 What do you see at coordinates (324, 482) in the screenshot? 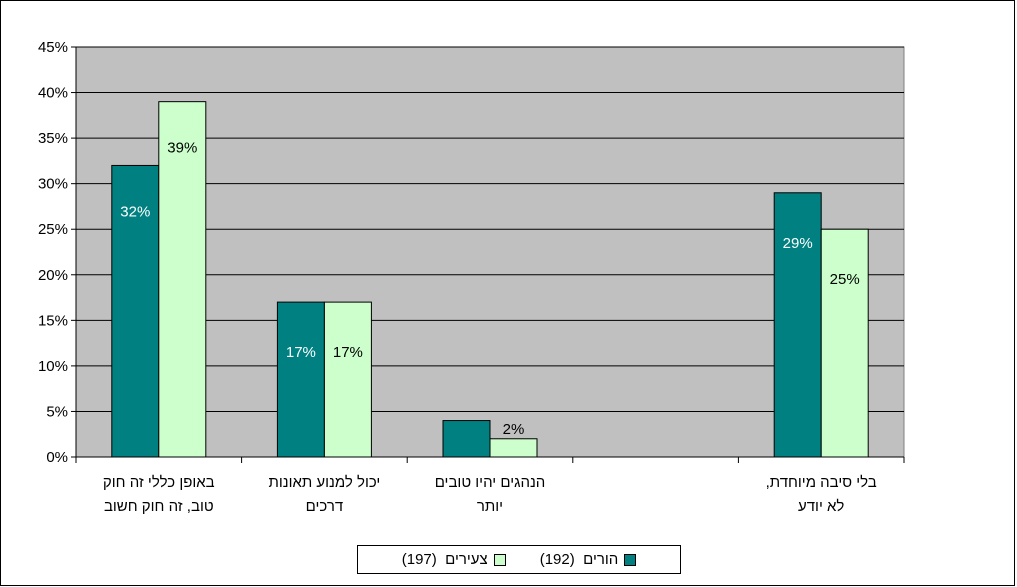
I see `x-category-label: יכול למנוע תאונות` at bounding box center [324, 482].